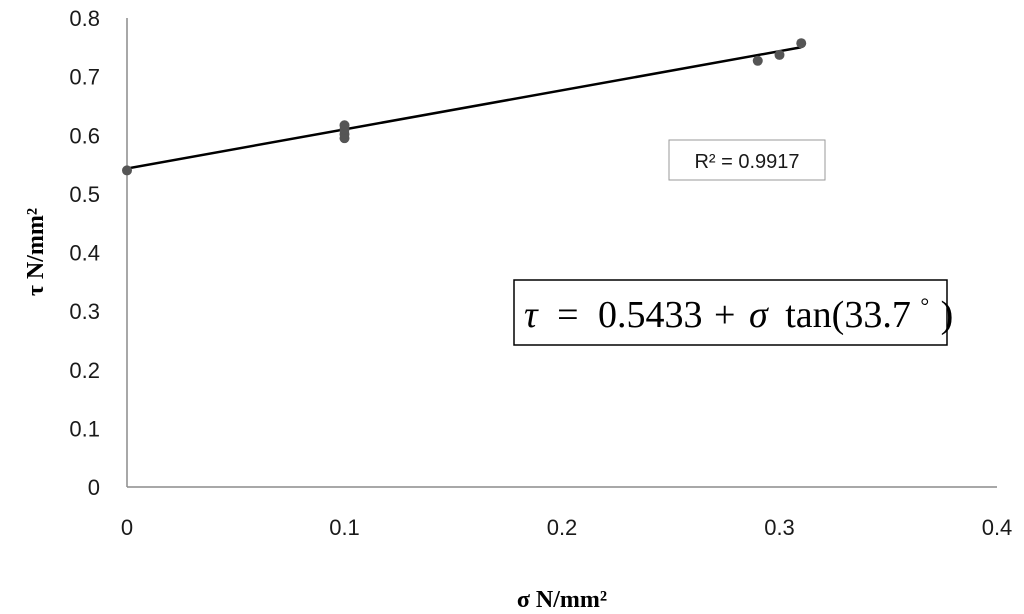 This screenshot has width=1024, height=614. I want to click on equation-box, so click(730, 312).